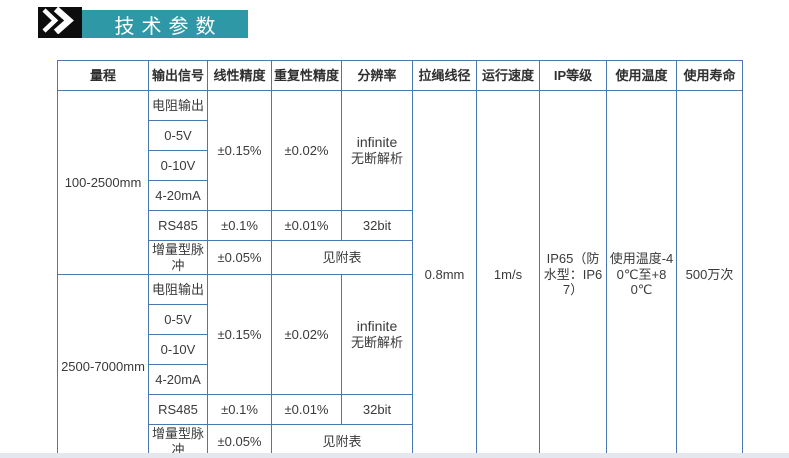 This screenshot has width=789, height=458. What do you see at coordinates (394, 455) in the screenshot?
I see `page-bottom-edge` at bounding box center [394, 455].